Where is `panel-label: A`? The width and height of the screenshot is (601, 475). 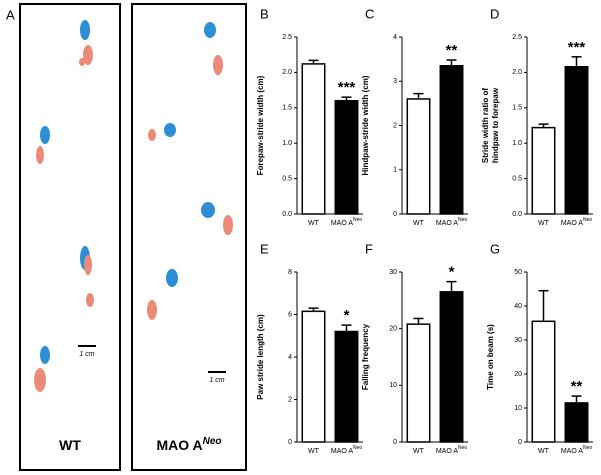
panel-label: A is located at coordinates (10, 14).